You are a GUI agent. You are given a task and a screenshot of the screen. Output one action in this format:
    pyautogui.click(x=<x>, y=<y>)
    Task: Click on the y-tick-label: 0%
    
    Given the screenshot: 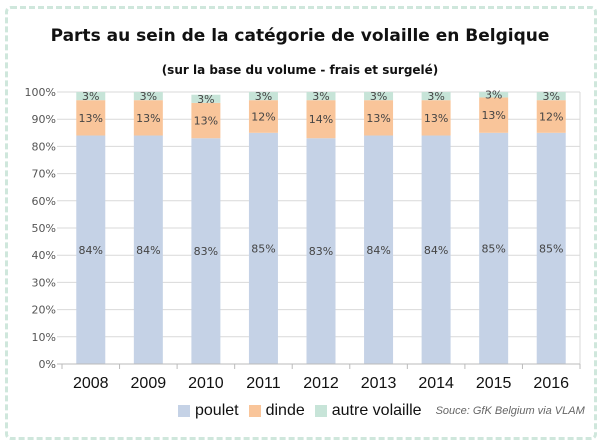 What is the action you would take?
    pyautogui.click(x=47, y=364)
    